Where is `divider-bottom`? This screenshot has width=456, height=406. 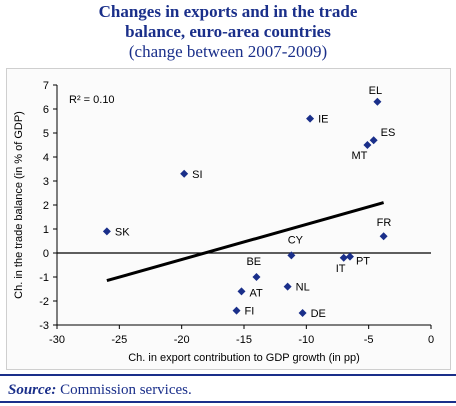
divider-bottom is located at coordinates (228, 402).